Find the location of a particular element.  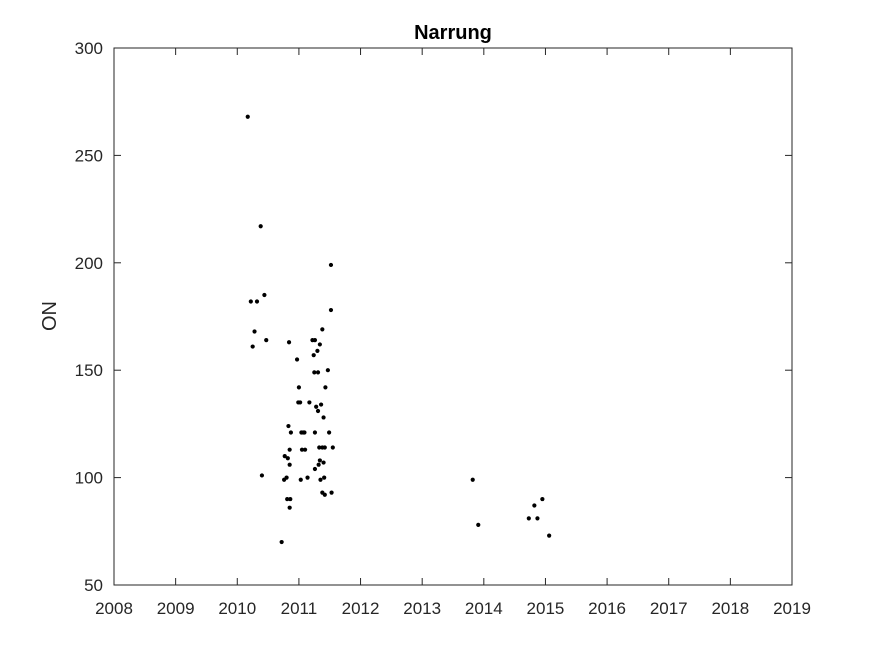

x-tick-label: 2018 is located at coordinates (730, 608).